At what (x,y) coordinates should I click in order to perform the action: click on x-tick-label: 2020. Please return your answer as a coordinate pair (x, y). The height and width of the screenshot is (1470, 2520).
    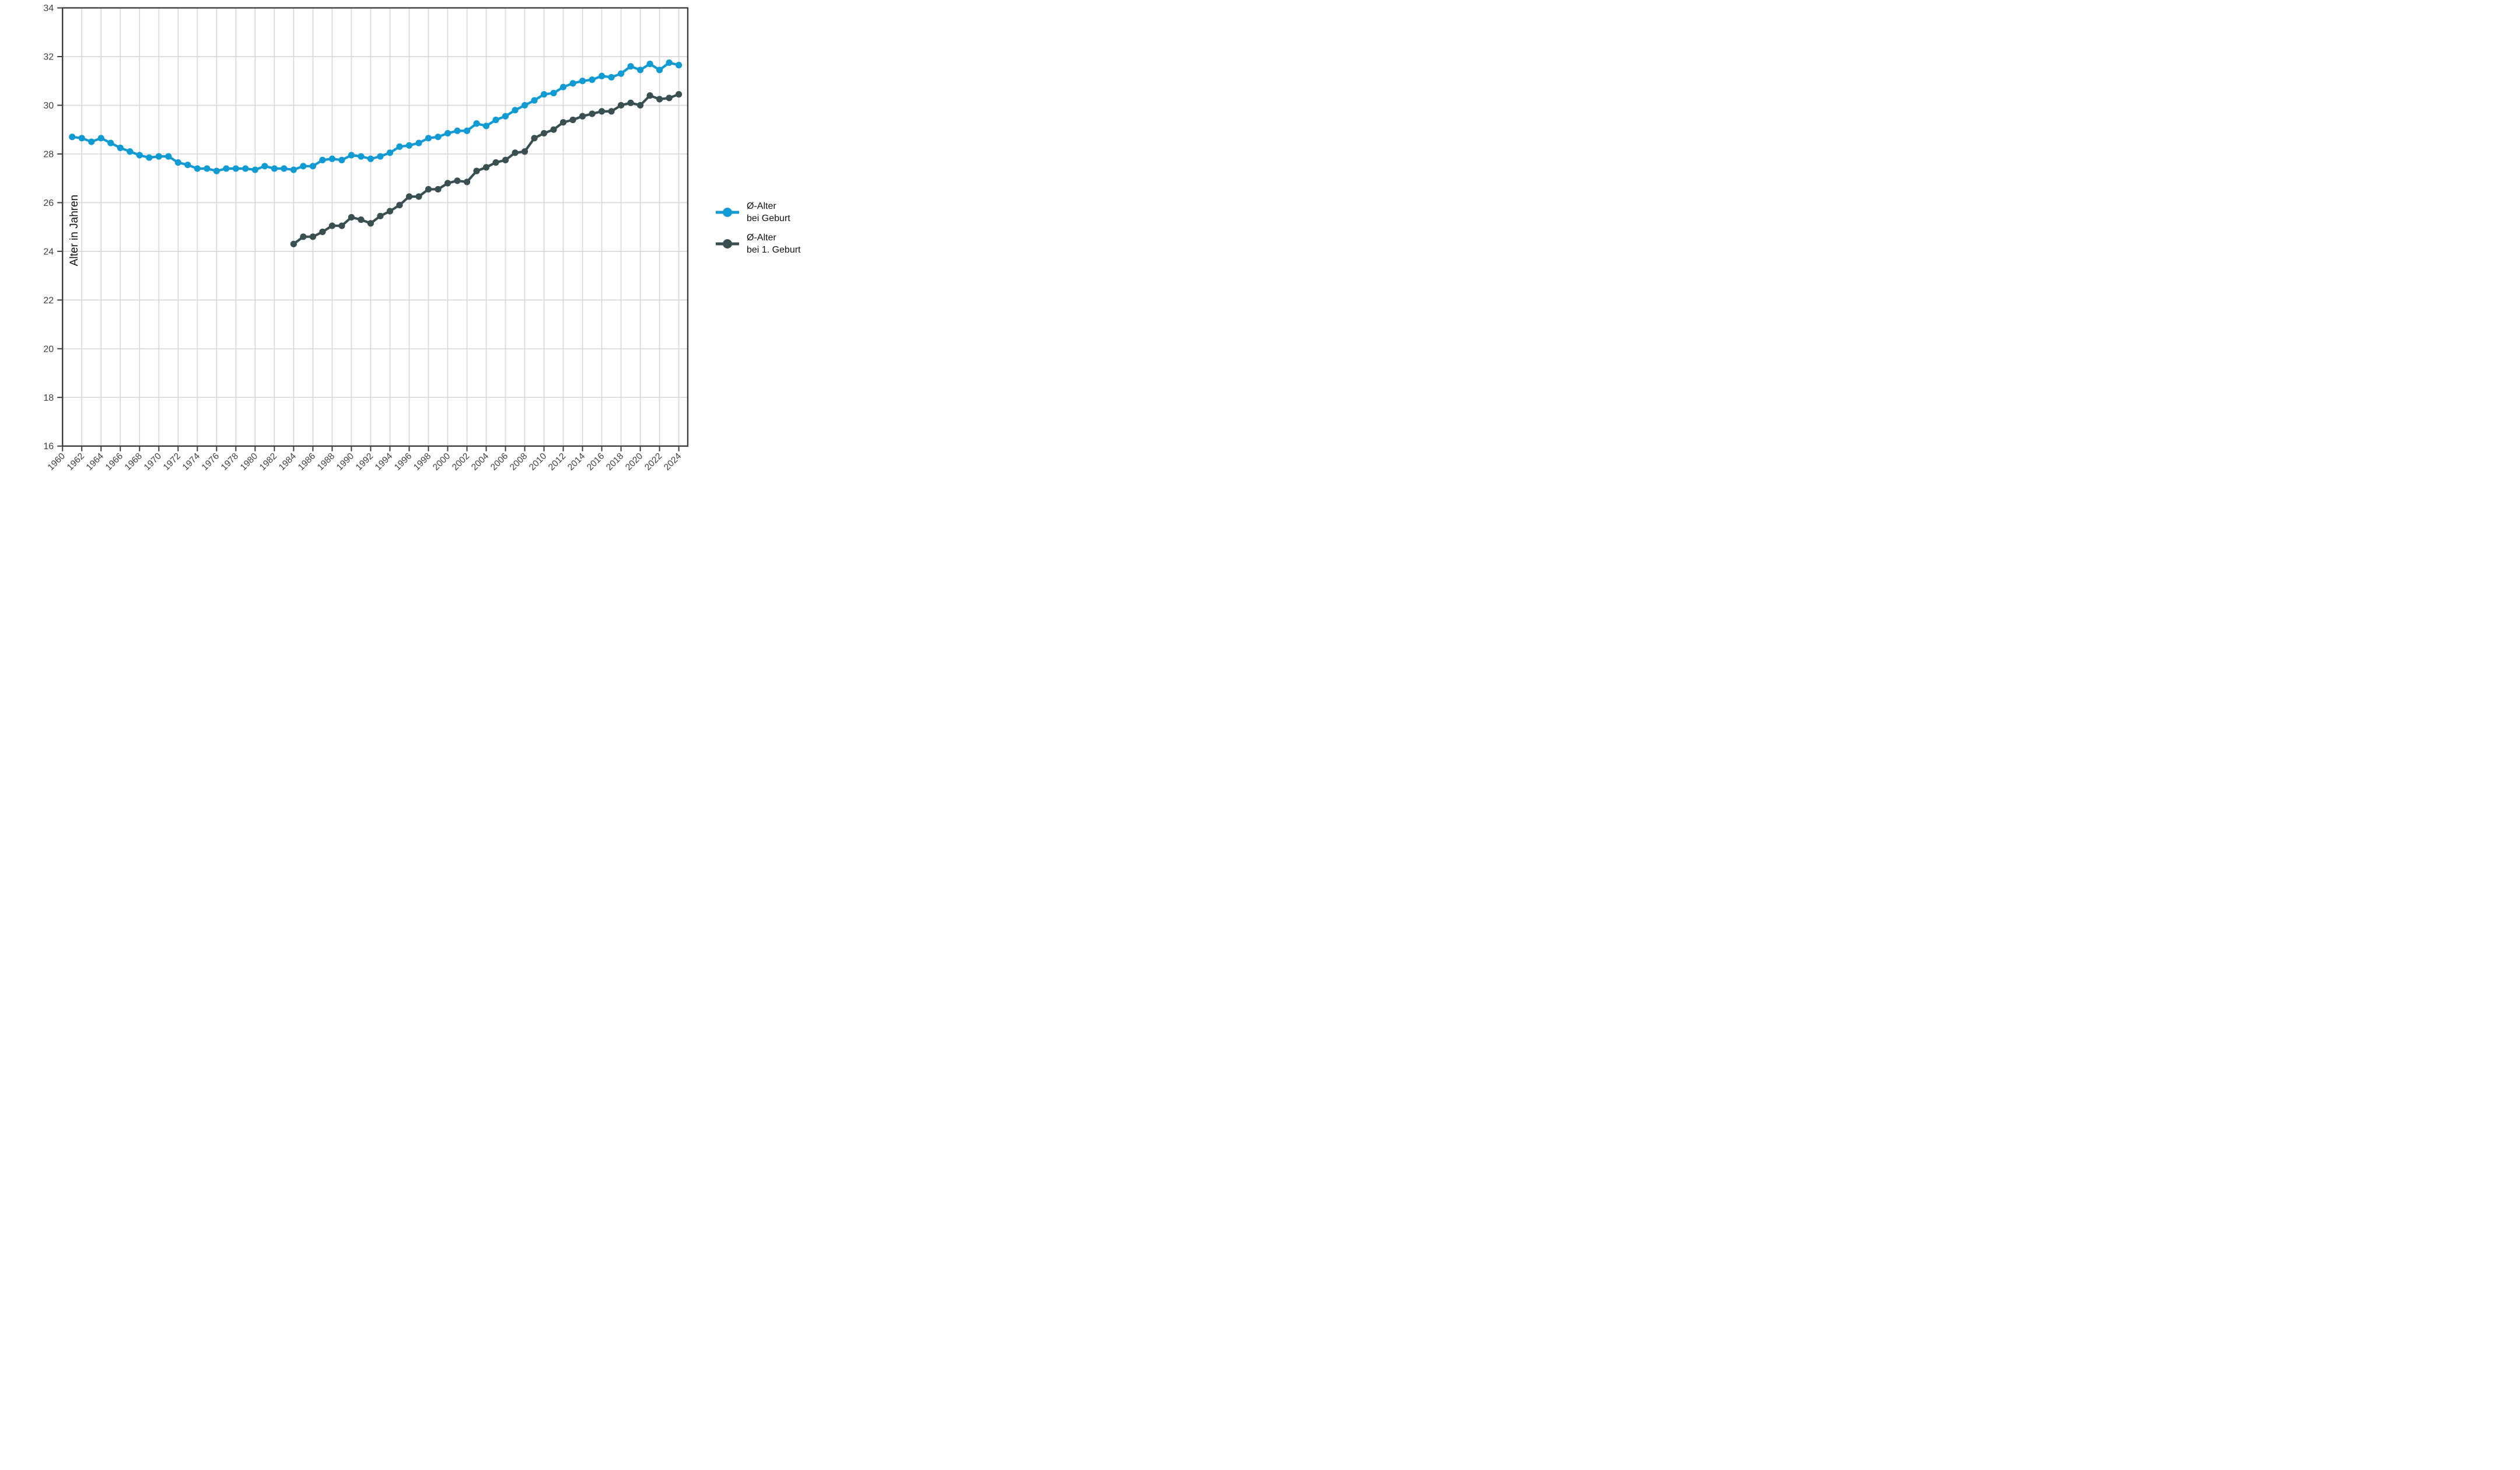
    Looking at the image, I should click on (634, 462).